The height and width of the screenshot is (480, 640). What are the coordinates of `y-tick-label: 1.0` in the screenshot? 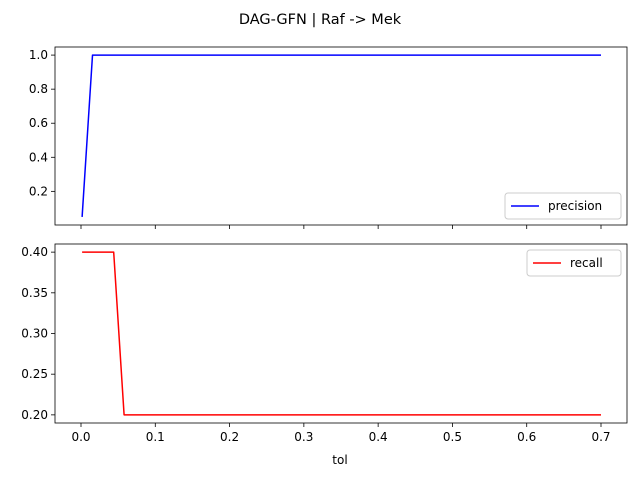 It's located at (38, 55).